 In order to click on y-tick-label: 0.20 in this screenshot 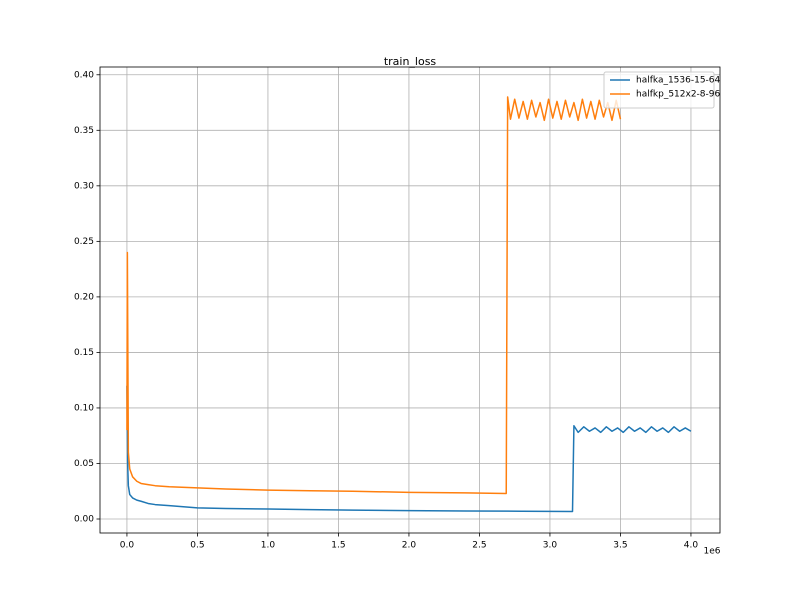, I will do `click(84, 297)`.